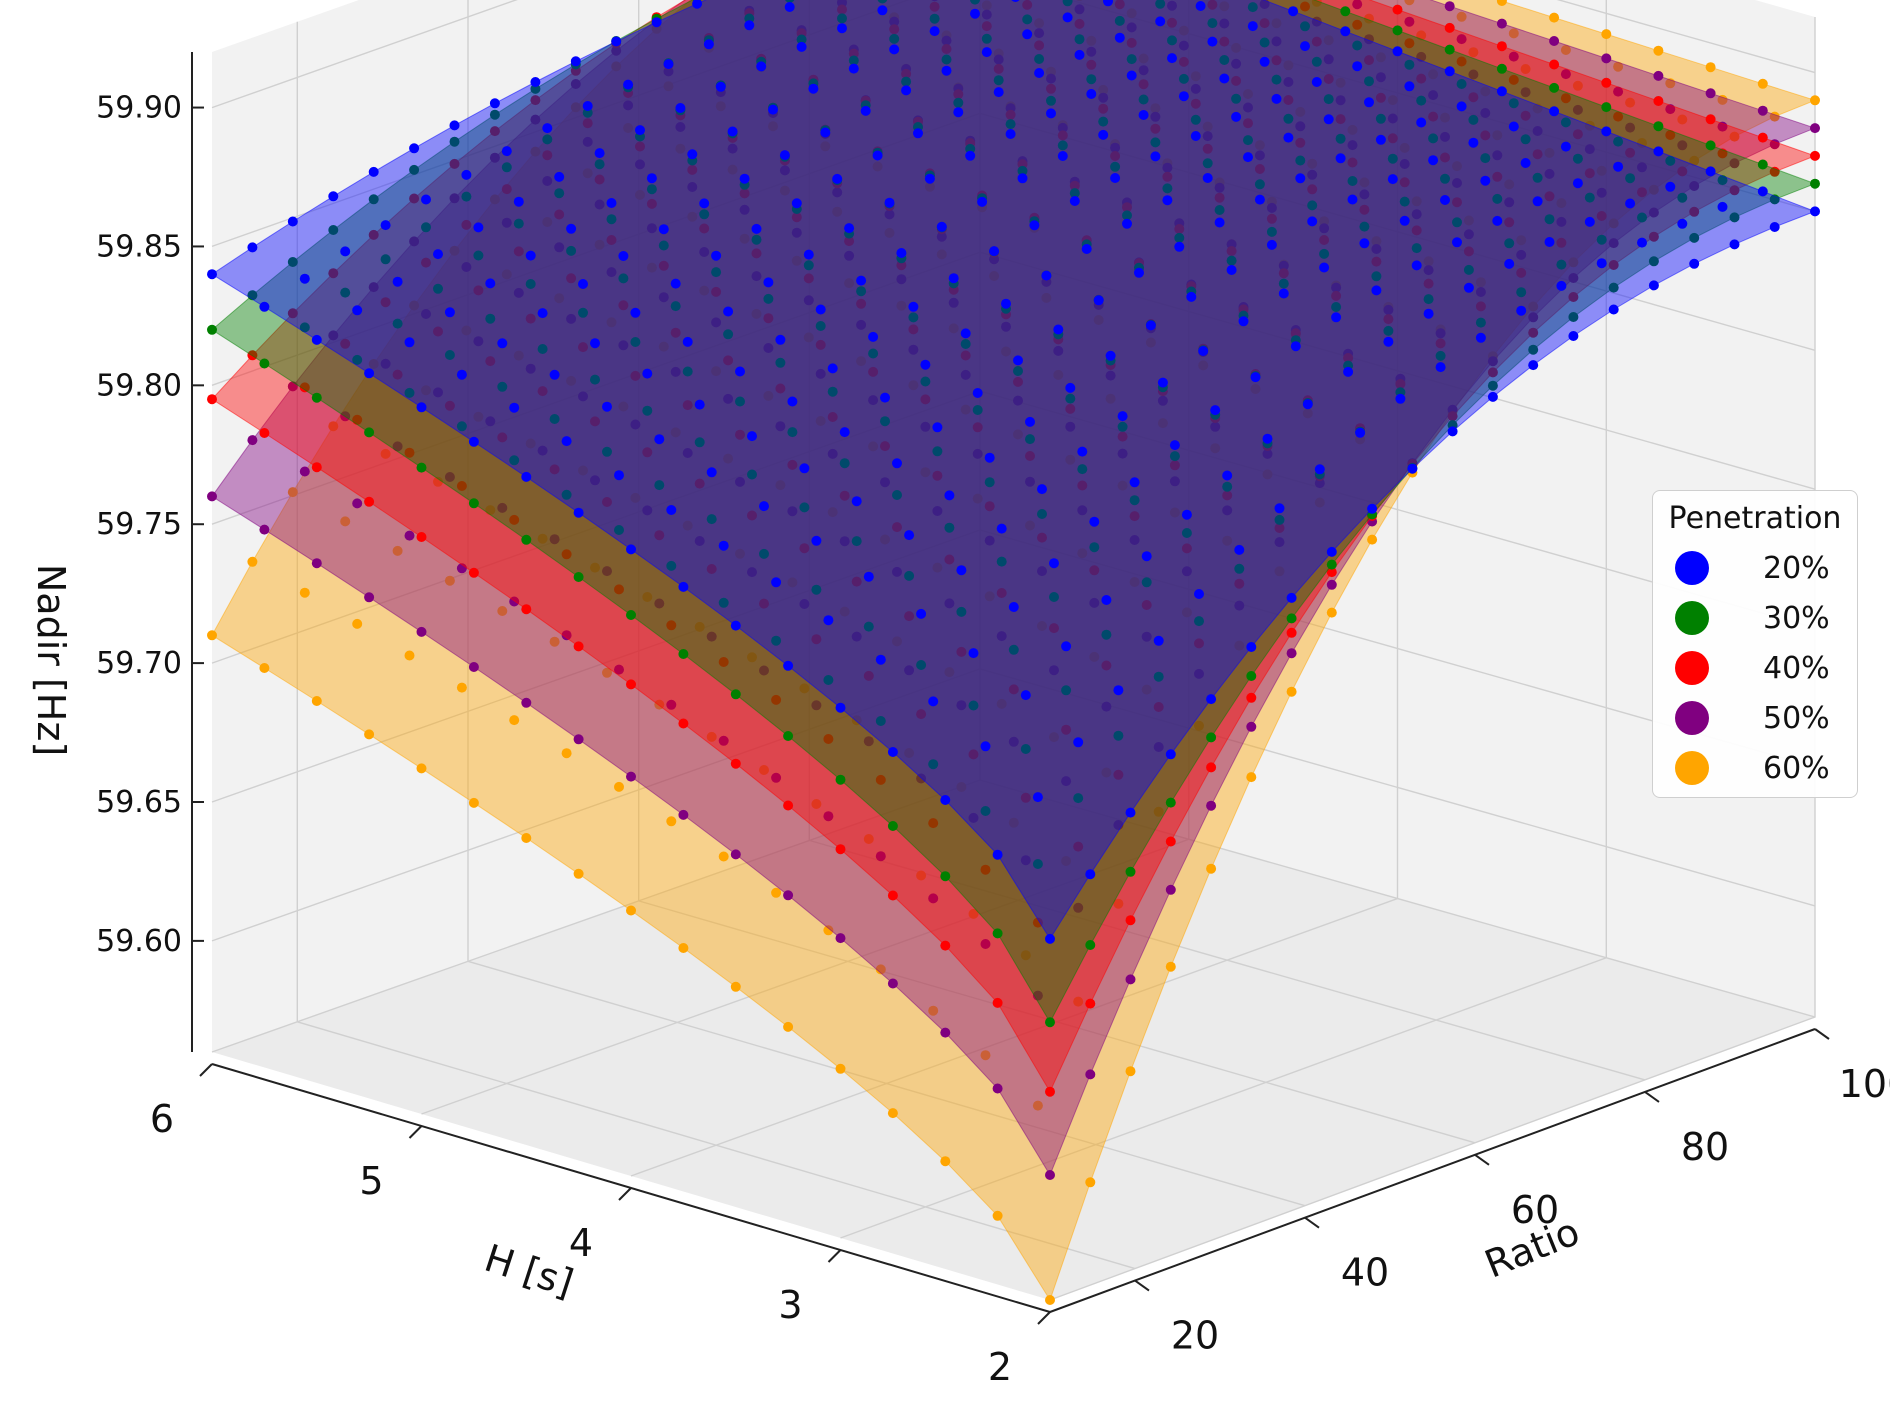 This screenshot has height=1402, width=1890. What do you see at coordinates (1755, 644) in the screenshot?
I see `legend: Penetration 20% 30% 40% 50% 60%` at bounding box center [1755, 644].